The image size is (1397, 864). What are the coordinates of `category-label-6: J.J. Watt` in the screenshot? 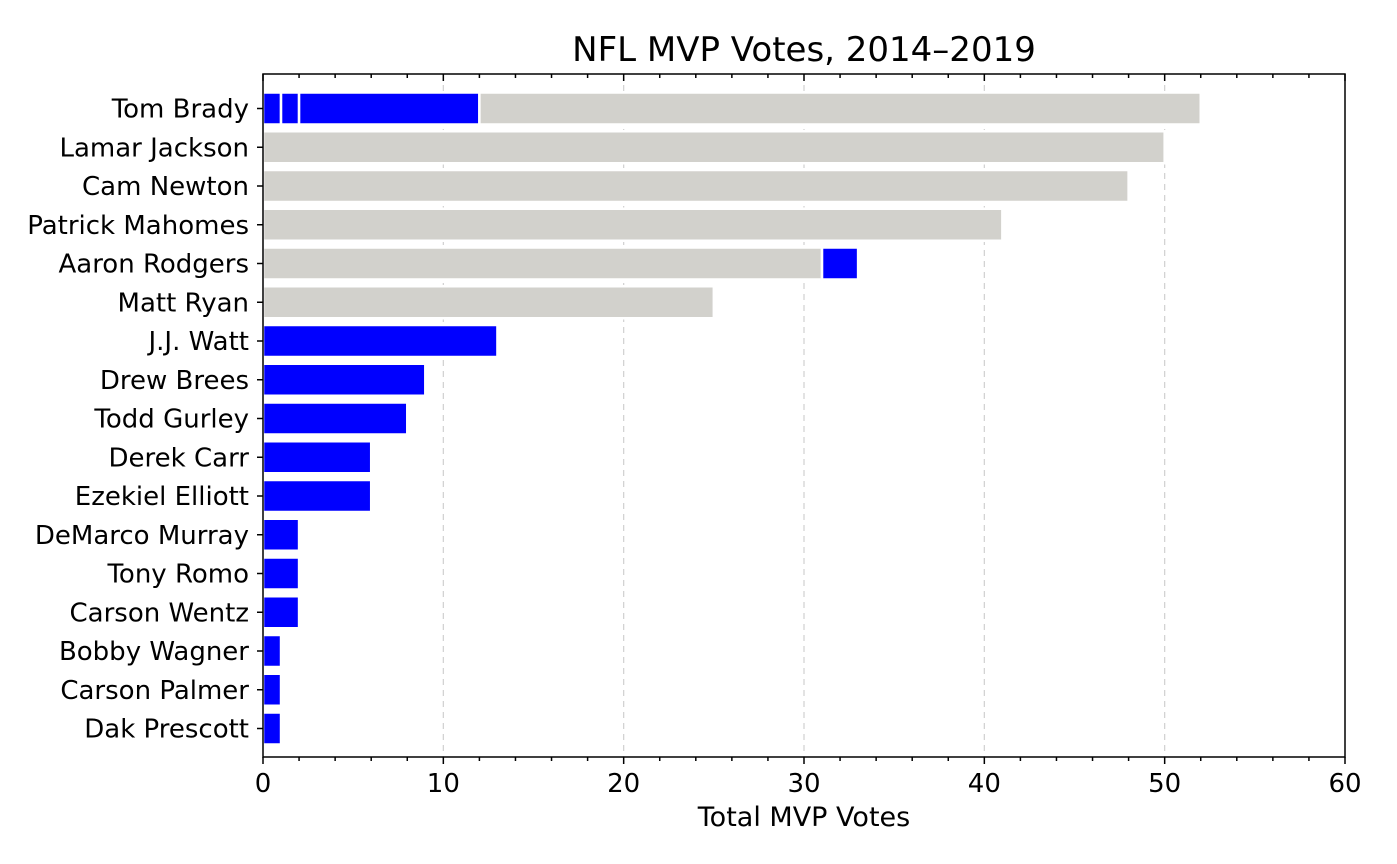 It's located at (198, 342).